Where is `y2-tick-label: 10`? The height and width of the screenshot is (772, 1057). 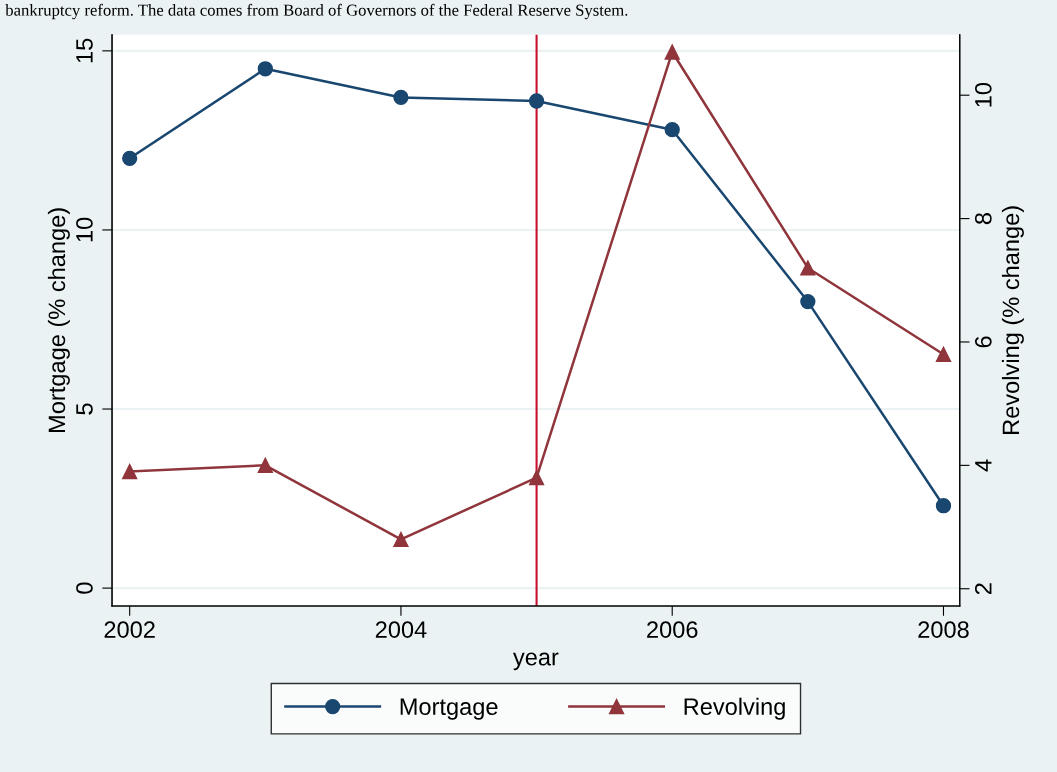
y2-tick-label: 10 is located at coordinates (983, 94).